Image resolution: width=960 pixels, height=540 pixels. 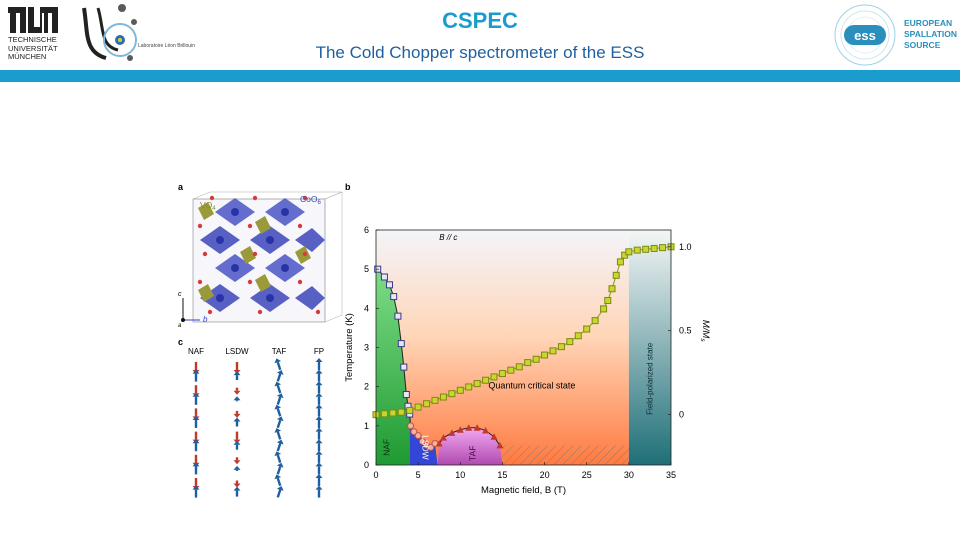 I want to click on crystal-axes: c b a, so click(x=193, y=310).